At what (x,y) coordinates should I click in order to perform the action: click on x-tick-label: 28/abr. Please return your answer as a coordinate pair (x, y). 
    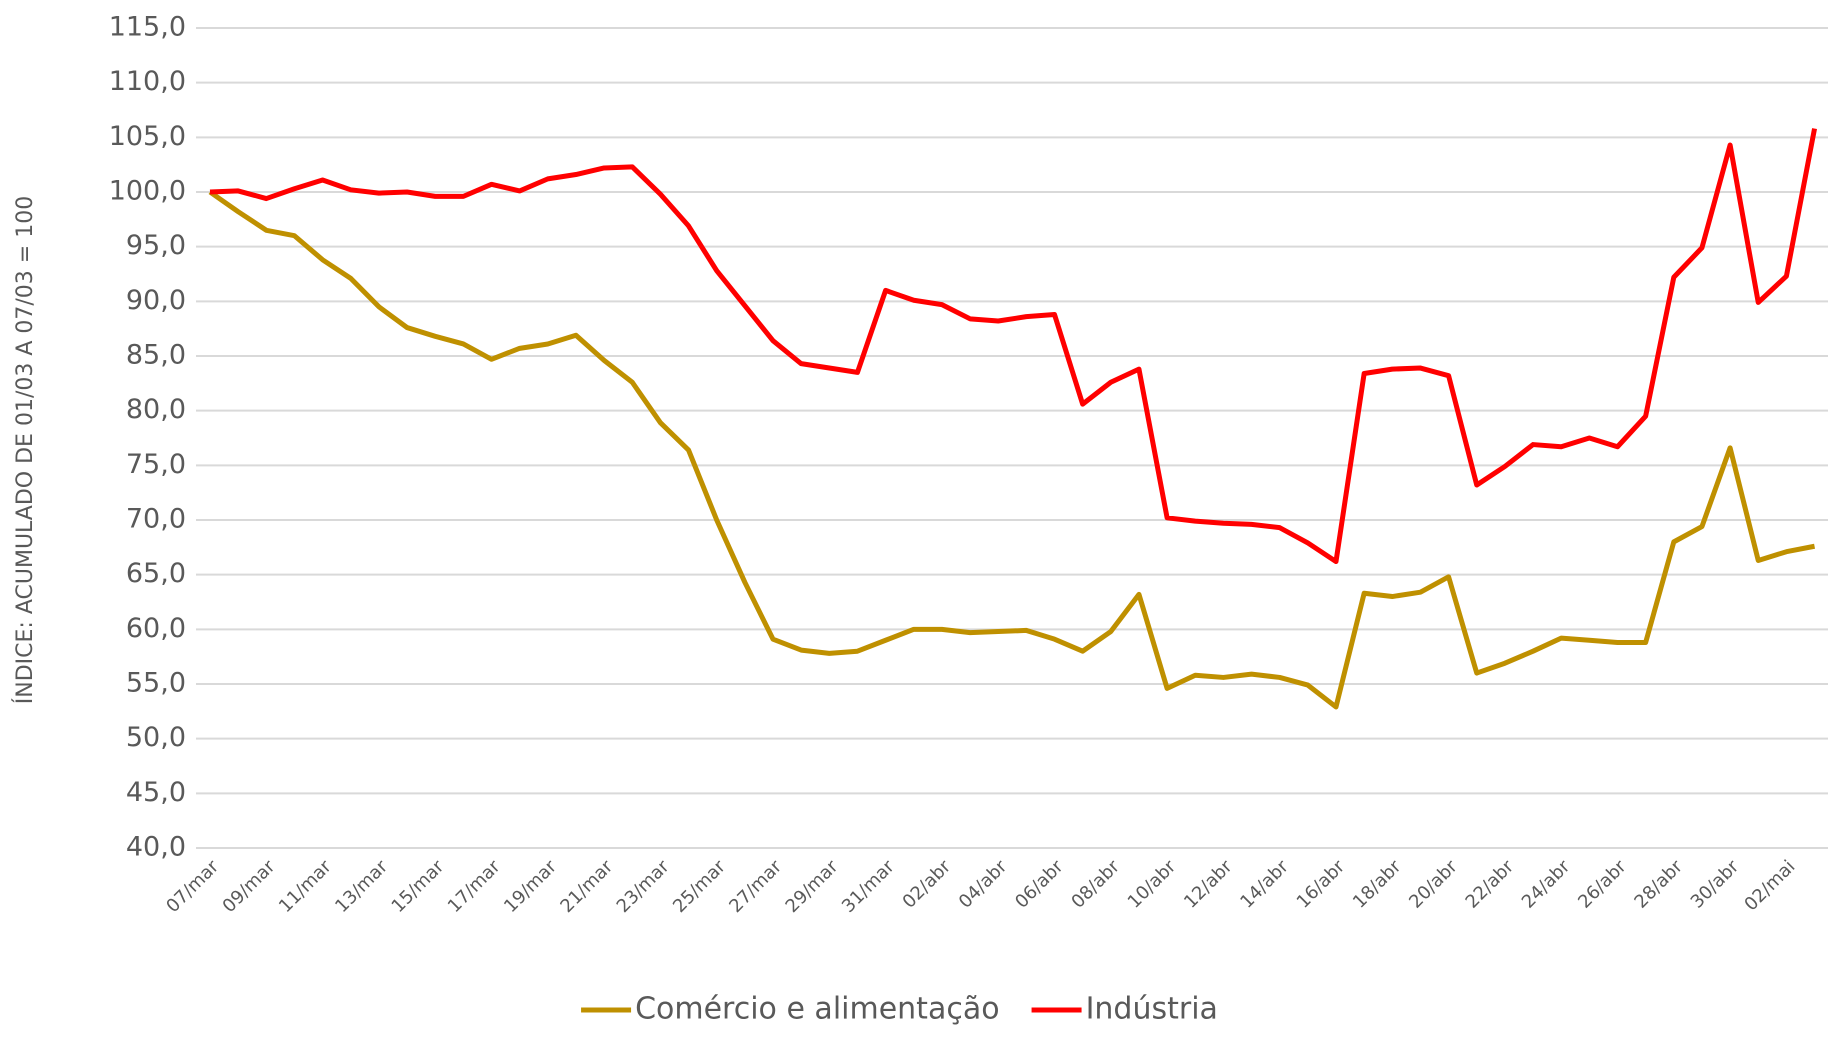
    Looking at the image, I should click on (1658, 884).